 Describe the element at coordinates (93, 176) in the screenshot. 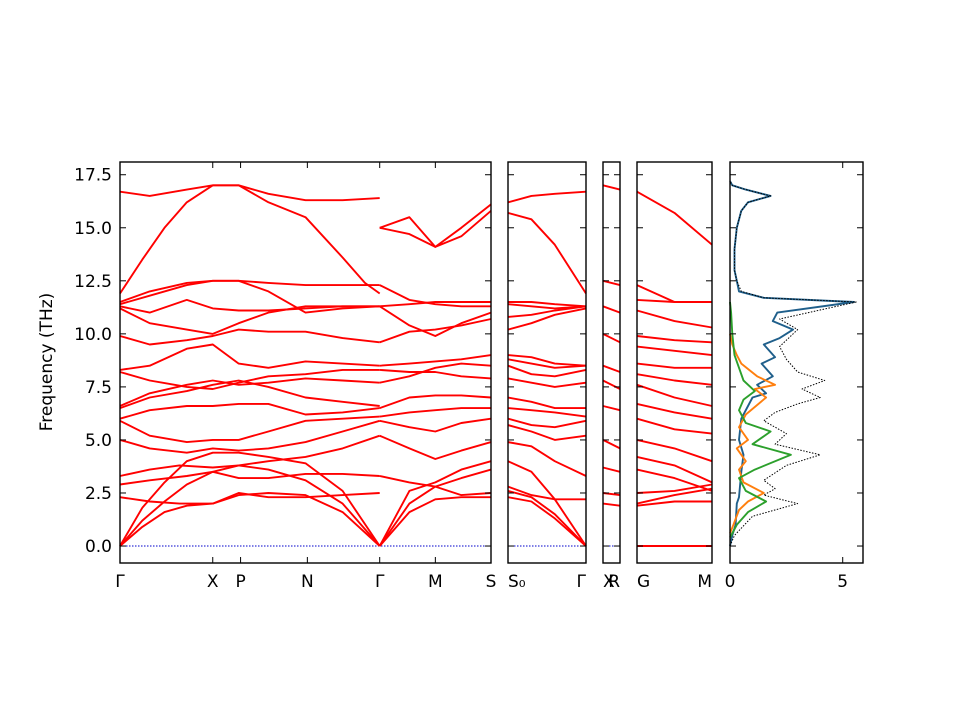

I see `y-tick-label: 17.5` at that location.